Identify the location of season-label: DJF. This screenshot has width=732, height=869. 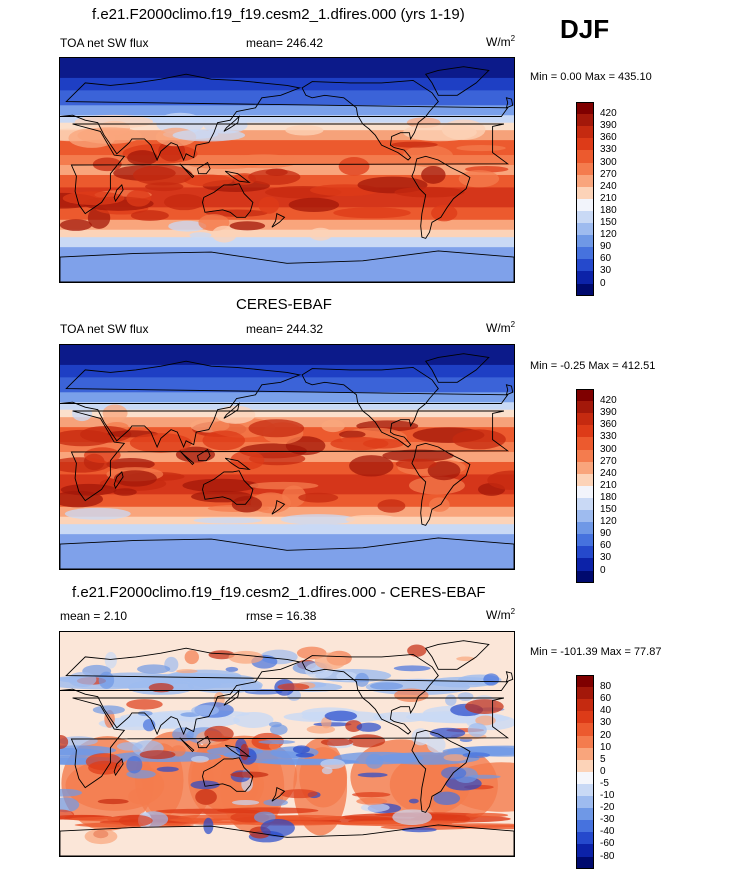
(584, 29).